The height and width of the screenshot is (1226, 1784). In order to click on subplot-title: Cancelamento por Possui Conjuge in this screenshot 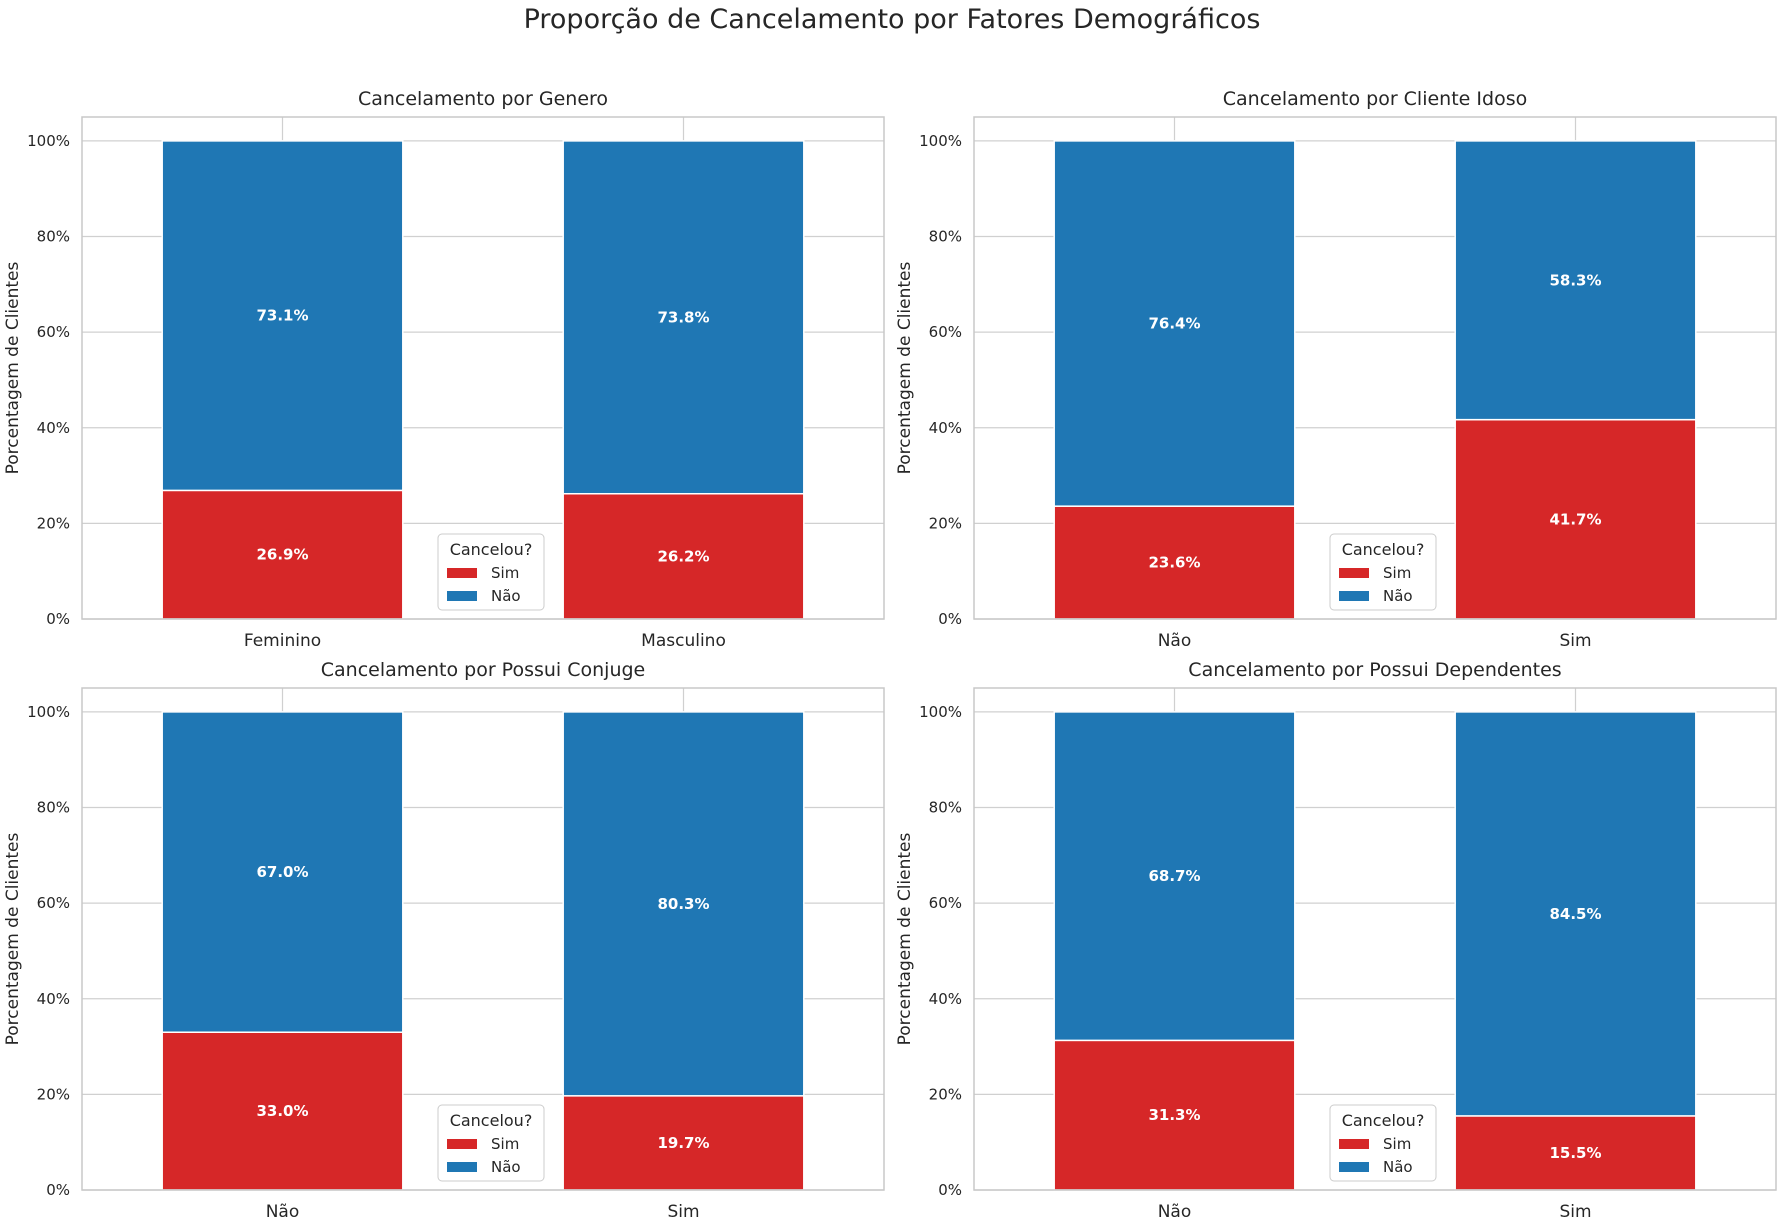, I will do `click(483, 670)`.